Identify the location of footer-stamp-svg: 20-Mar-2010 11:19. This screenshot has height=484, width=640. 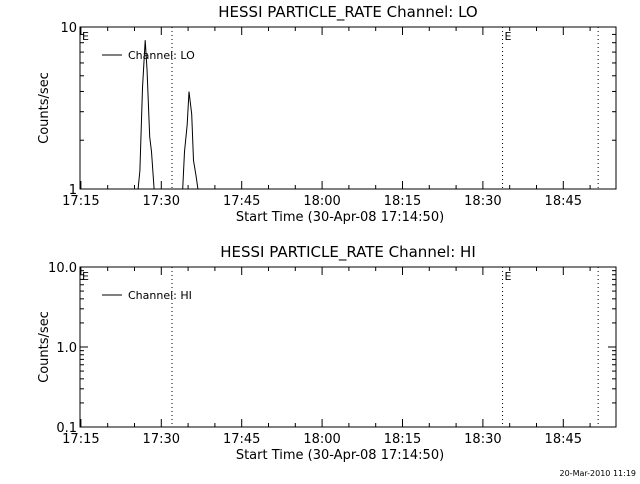
(598, 473).